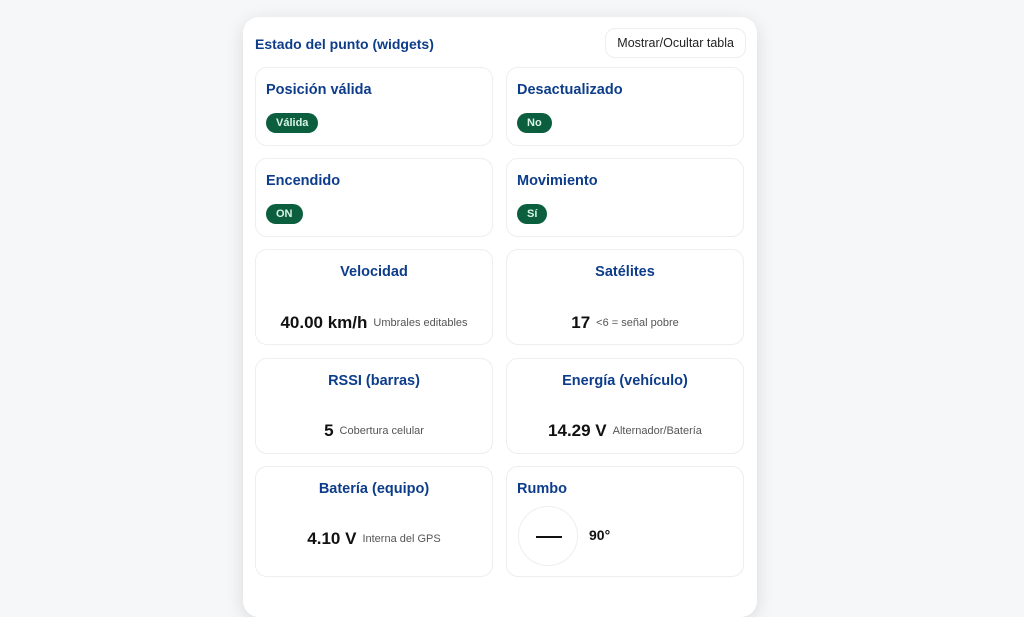  Describe the element at coordinates (324, 322) in the screenshot. I see `metric-value: 40.00 km/h` at that location.